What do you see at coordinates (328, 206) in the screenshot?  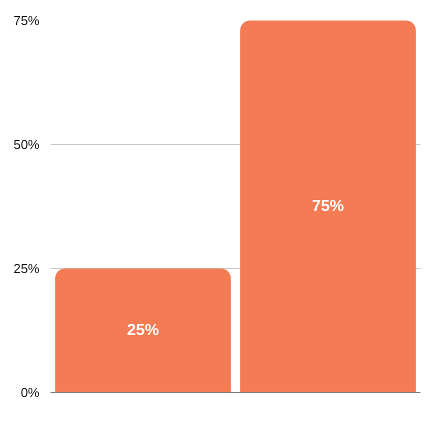 I see `data-label: 75%` at bounding box center [328, 206].